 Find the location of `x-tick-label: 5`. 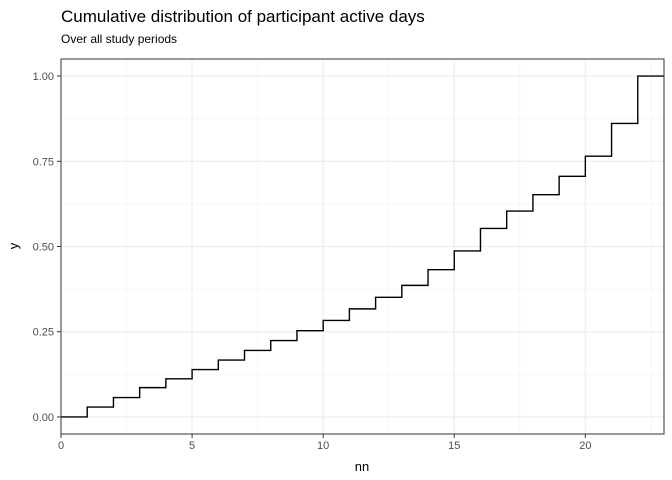

x-tick-label: 5 is located at coordinates (192, 446).